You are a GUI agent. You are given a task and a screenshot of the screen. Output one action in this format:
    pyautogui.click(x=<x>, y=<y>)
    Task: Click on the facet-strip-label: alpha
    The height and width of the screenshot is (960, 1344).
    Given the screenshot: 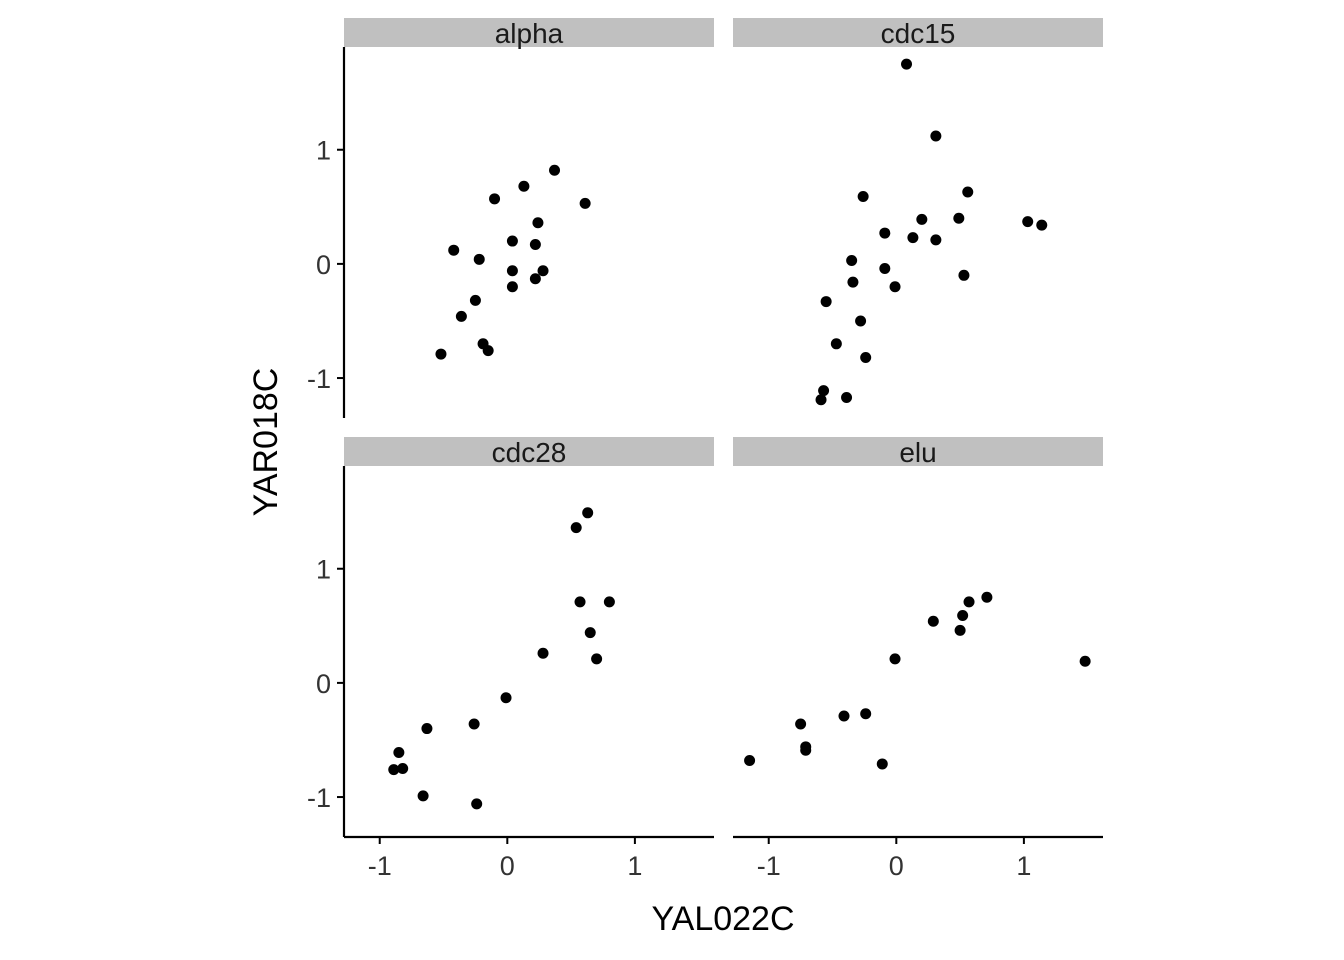 What is the action you would take?
    pyautogui.click(x=529, y=33)
    